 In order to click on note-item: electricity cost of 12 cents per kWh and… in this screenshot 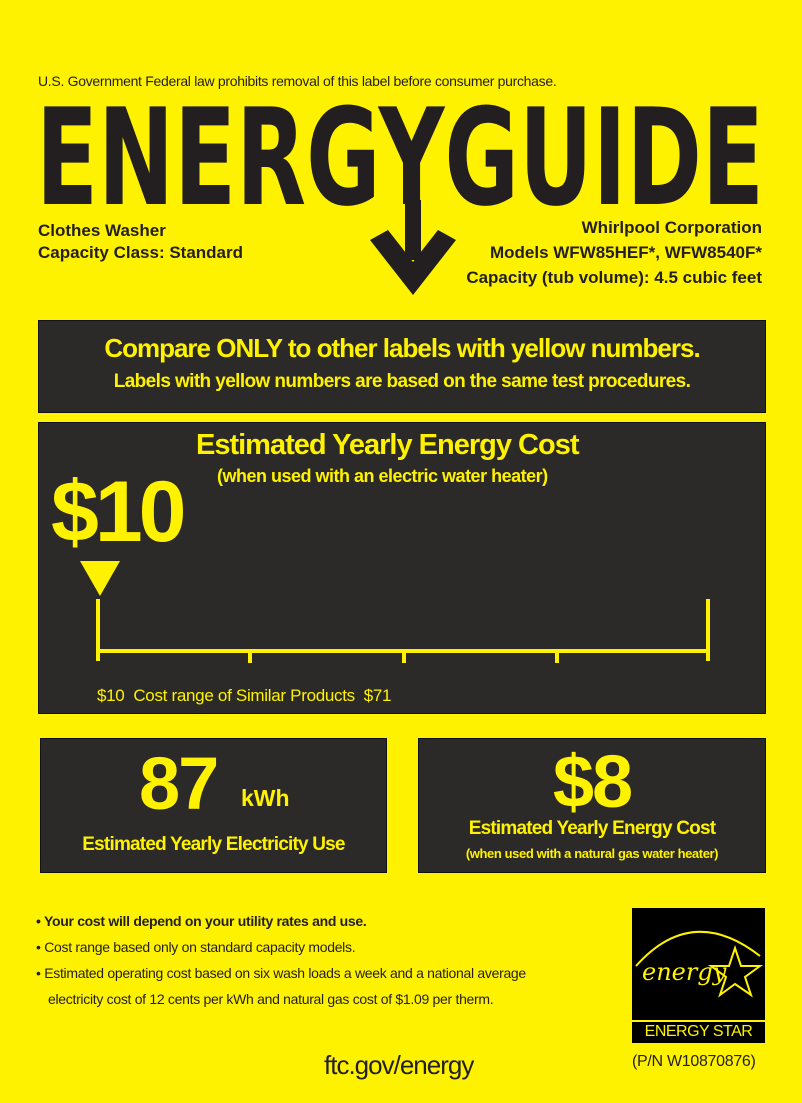, I will do `click(271, 999)`.